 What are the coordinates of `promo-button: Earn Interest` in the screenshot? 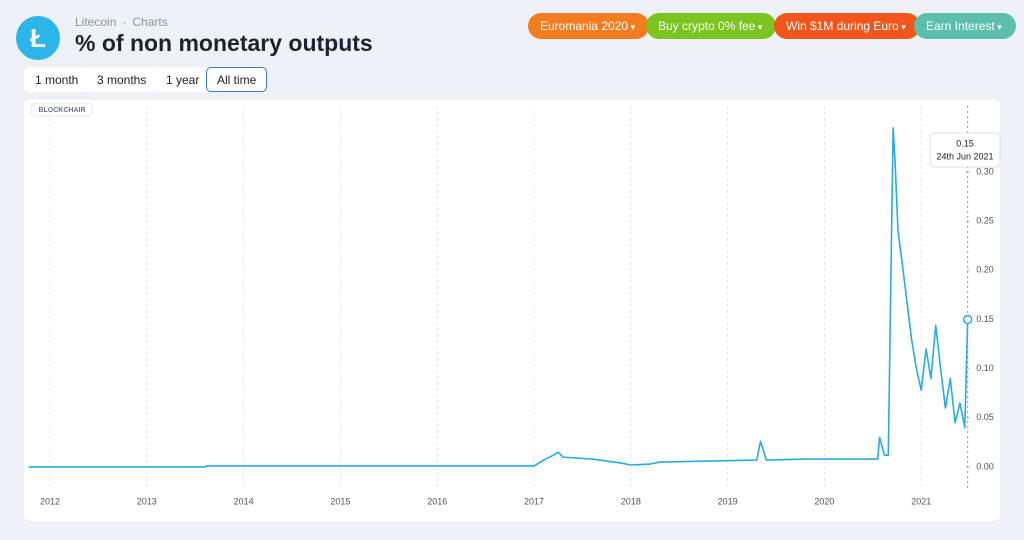 It's located at (965, 26).